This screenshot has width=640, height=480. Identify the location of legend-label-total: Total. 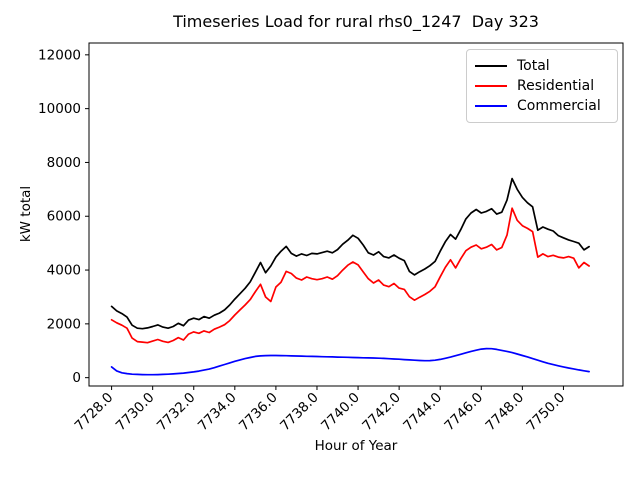
(533, 66).